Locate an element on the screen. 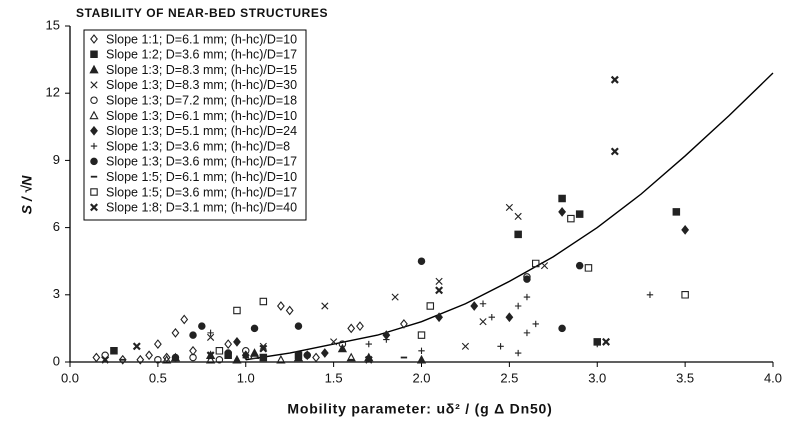 The height and width of the screenshot is (427, 785). x-axis-label: Mobility parameter: uδ² / (g Δ Dn50) is located at coordinates (419, 409).